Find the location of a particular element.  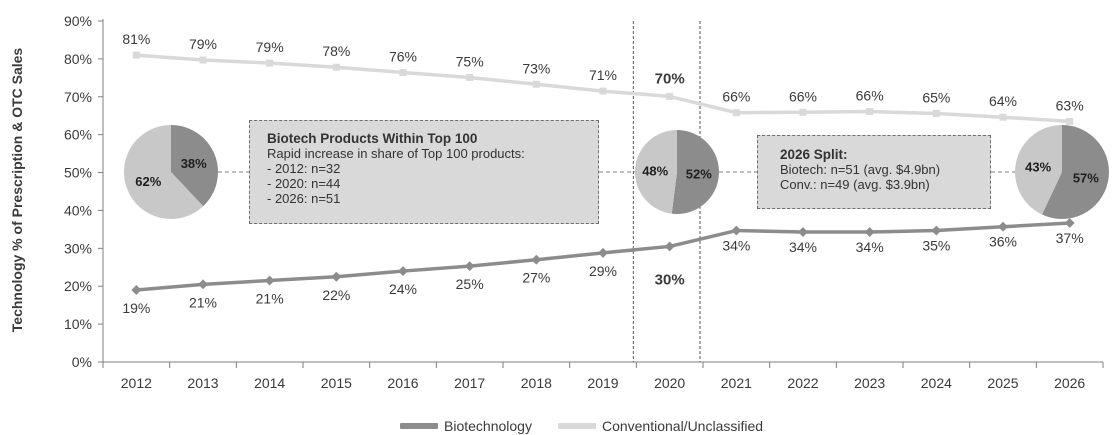

pie-slice-label: 48% is located at coordinates (655, 171).